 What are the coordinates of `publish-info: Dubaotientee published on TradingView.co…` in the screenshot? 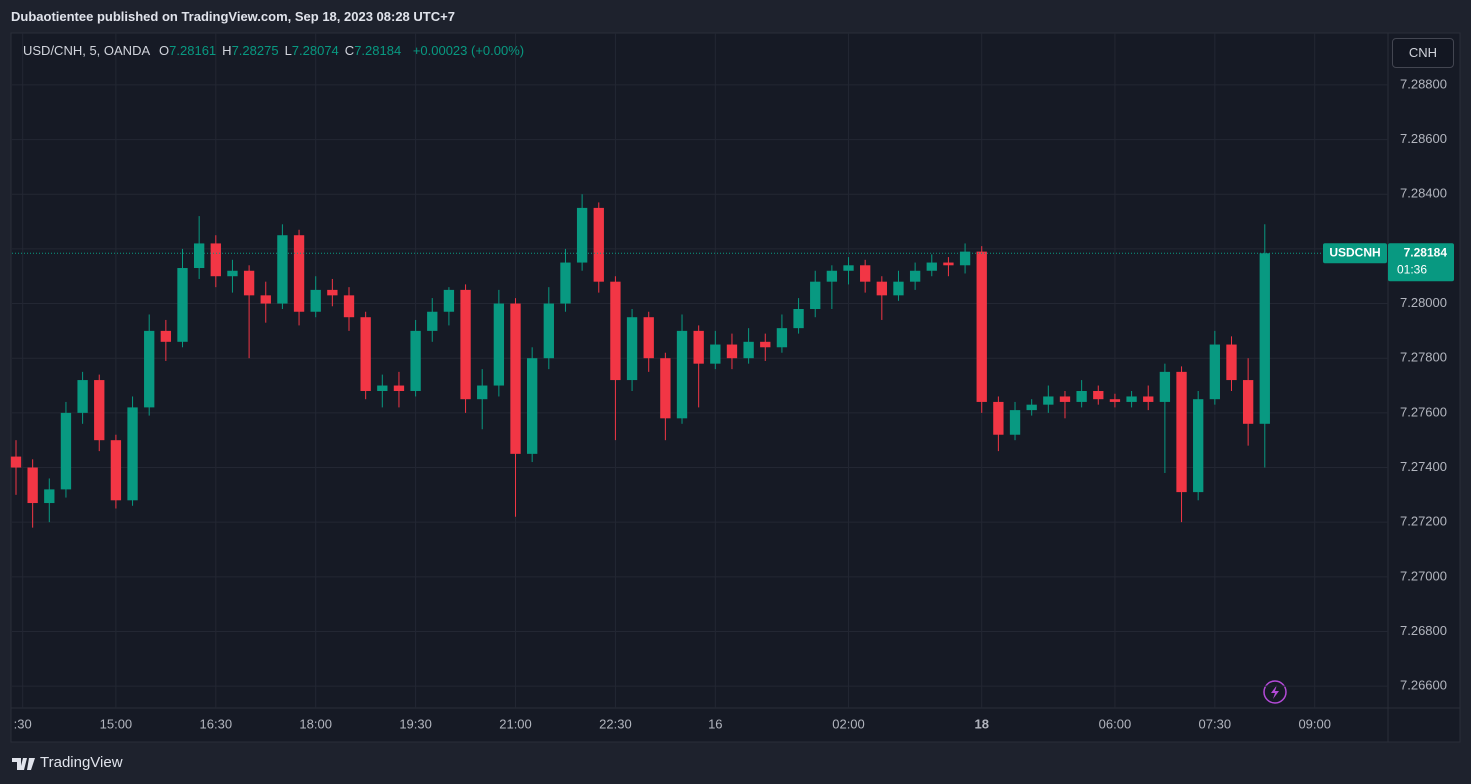 It's located at (233, 16).